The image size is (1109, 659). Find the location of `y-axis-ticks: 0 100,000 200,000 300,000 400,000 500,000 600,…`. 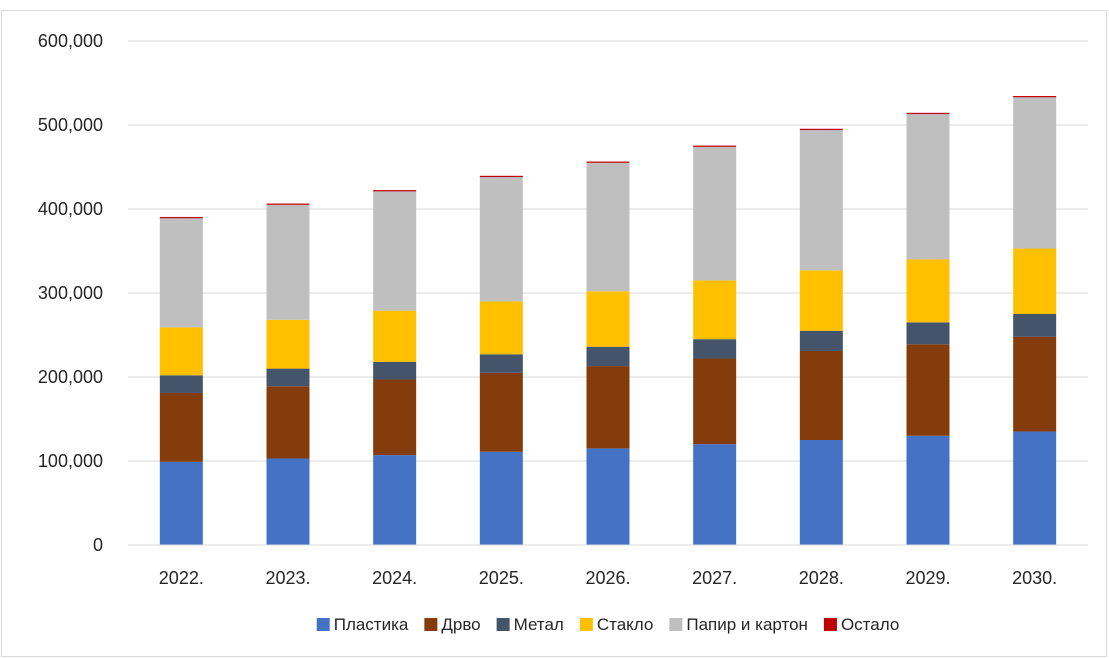

y-axis-ticks: 0 100,000 200,000 300,000 400,000 500,000 600,… is located at coordinates (70, 293).